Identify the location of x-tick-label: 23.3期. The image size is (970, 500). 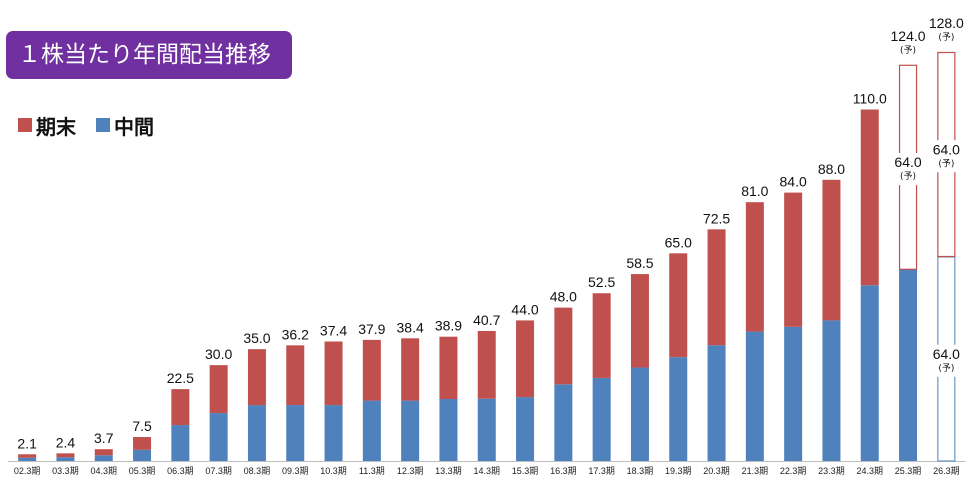
(831, 471).